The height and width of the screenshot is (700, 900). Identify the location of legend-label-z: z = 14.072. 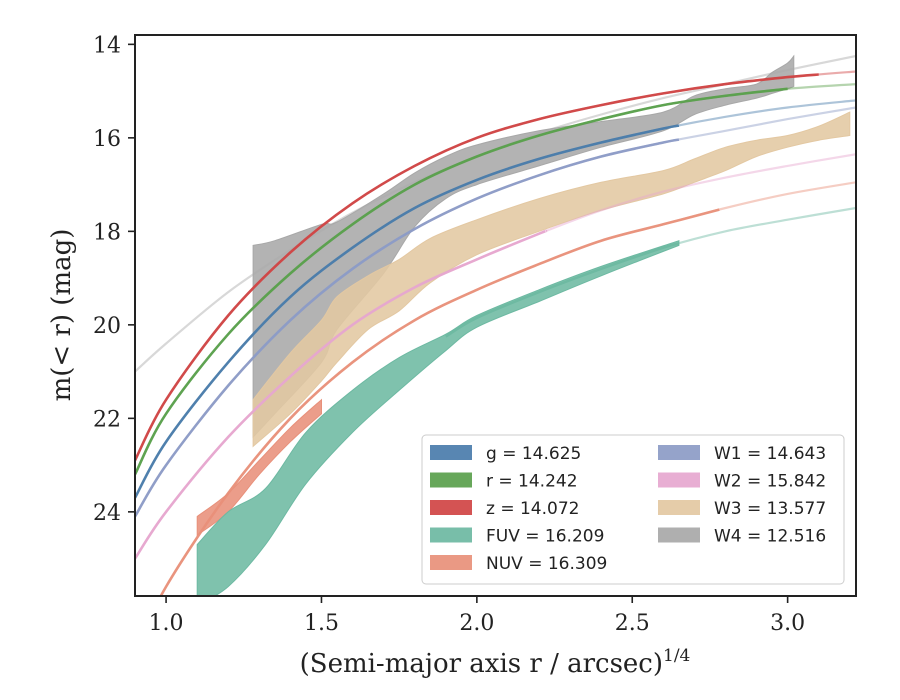
(532, 509).